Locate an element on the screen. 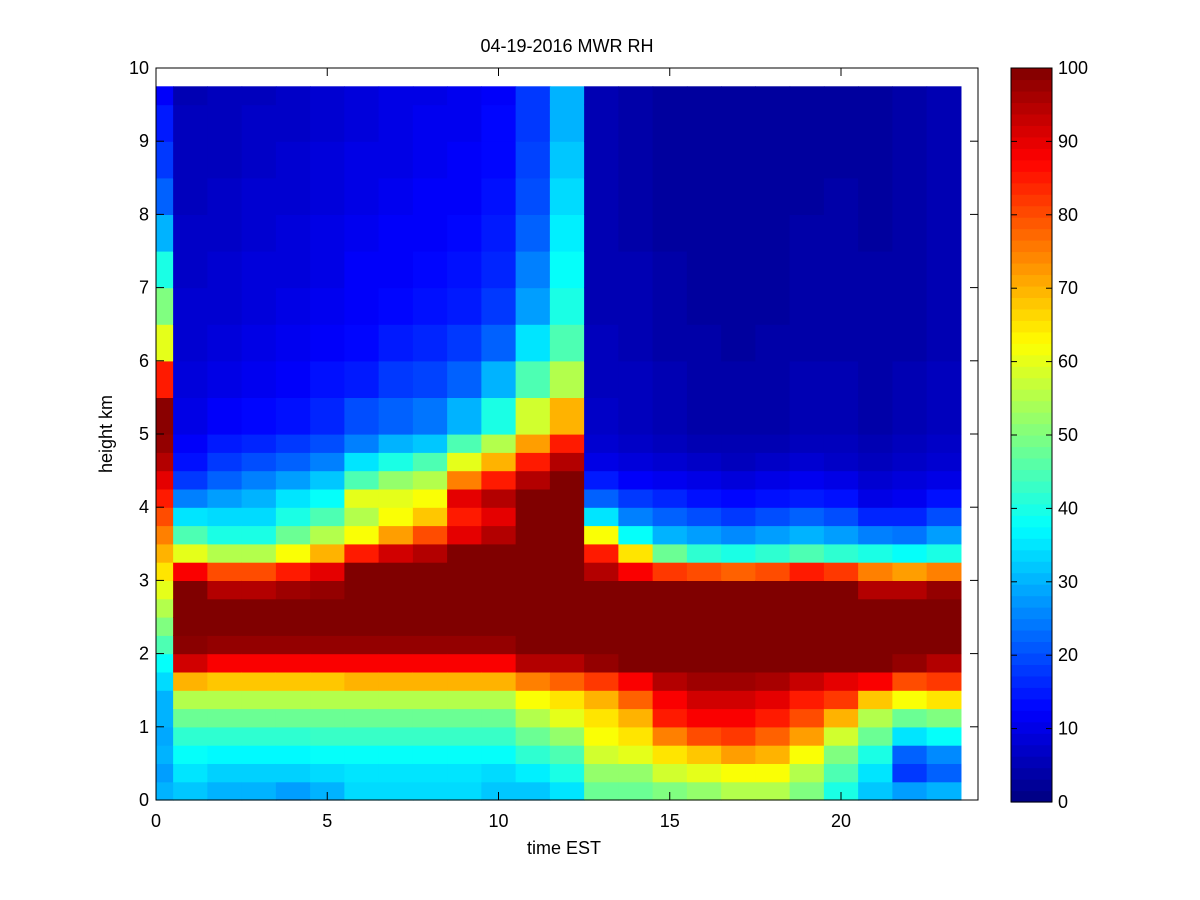 Image resolution: width=1200 pixels, height=900 pixels. chart-title: 04-19-2016 MWR RH is located at coordinates (566, 46).